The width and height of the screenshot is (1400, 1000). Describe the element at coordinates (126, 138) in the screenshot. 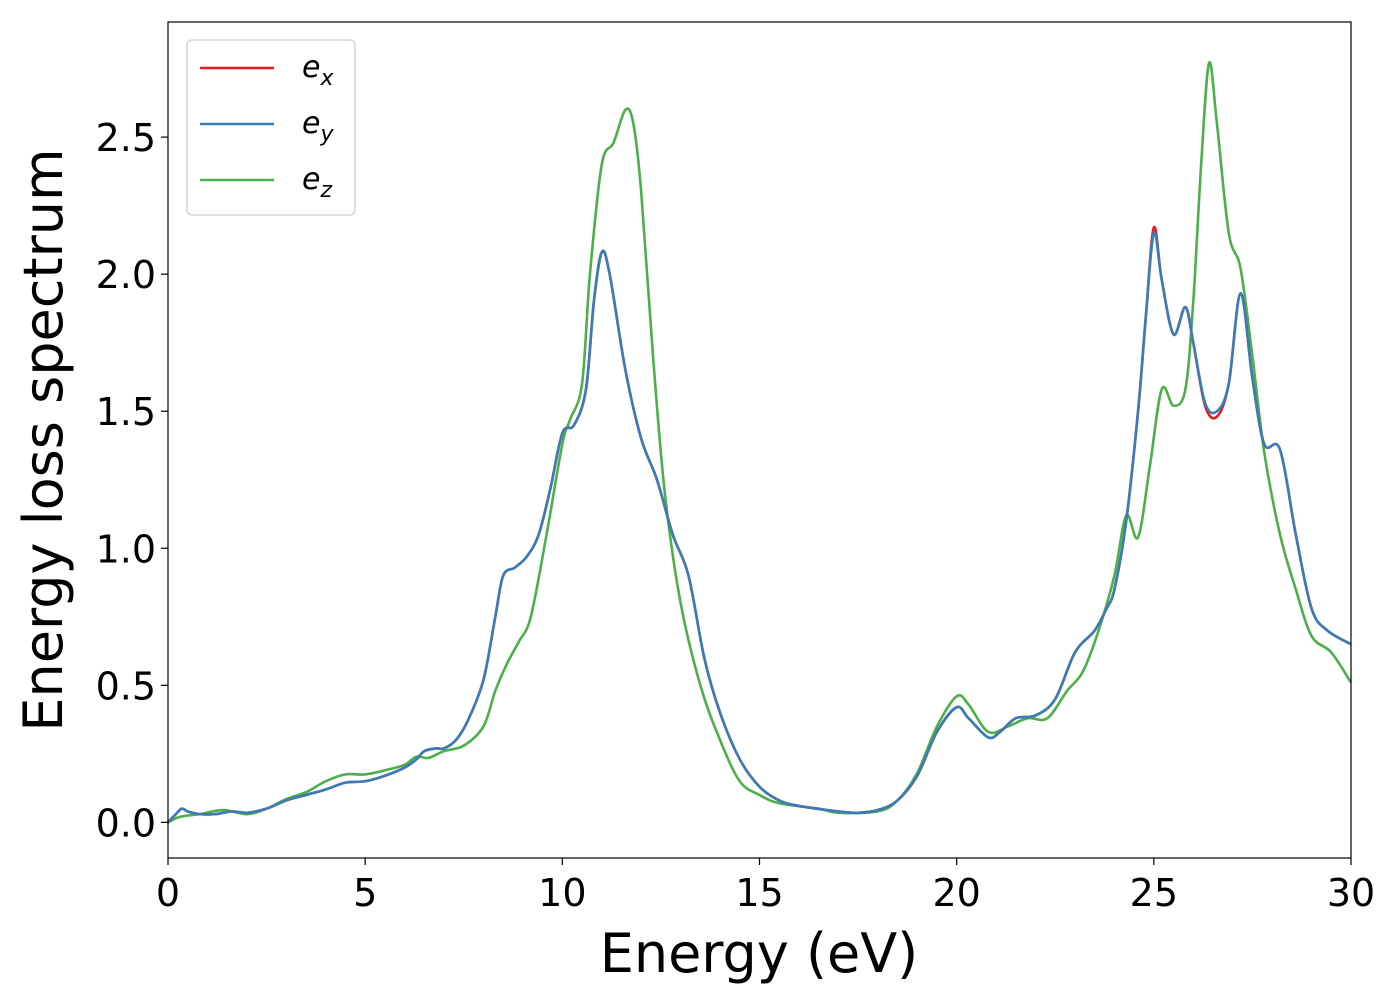

I see `y-tick-label: 2.5` at that location.